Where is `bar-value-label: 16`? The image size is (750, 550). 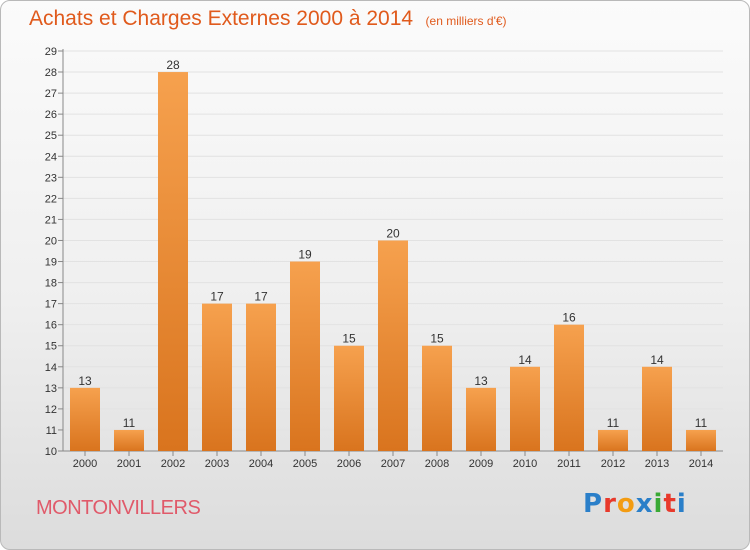 bar-value-label: 16 is located at coordinates (569, 318).